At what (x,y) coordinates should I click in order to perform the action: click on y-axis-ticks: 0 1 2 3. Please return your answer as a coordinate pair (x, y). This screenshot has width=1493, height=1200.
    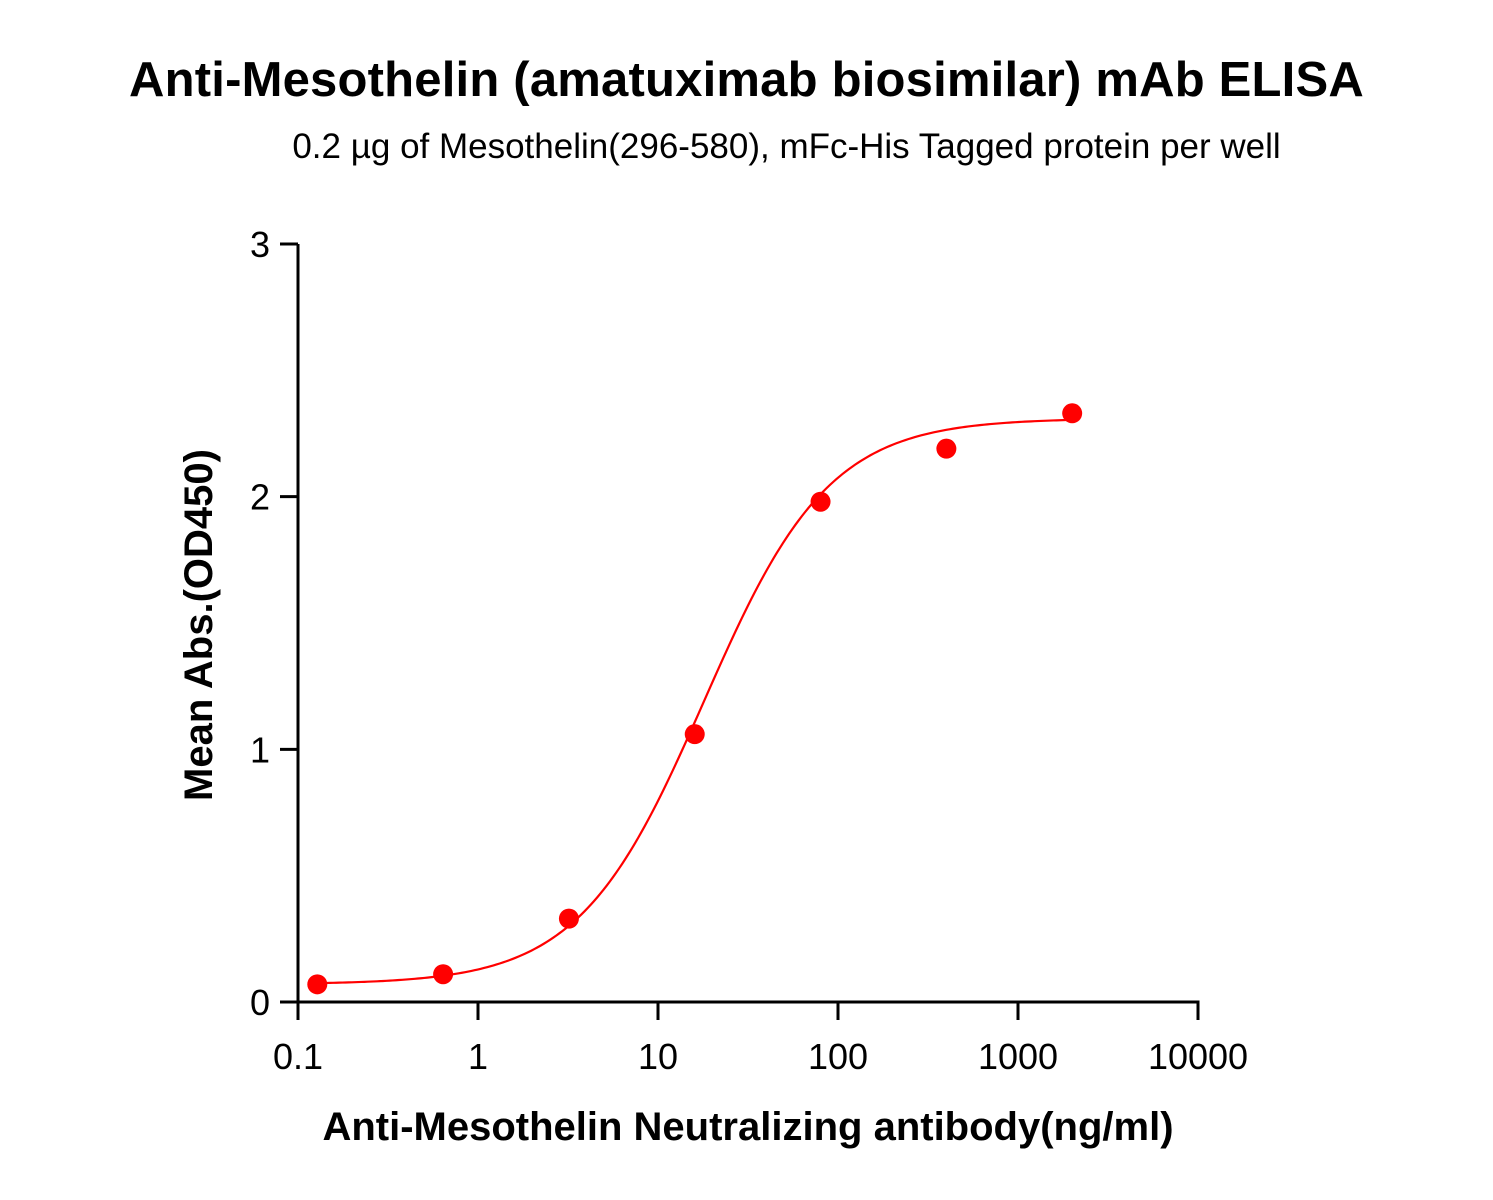
    Looking at the image, I should click on (274, 623).